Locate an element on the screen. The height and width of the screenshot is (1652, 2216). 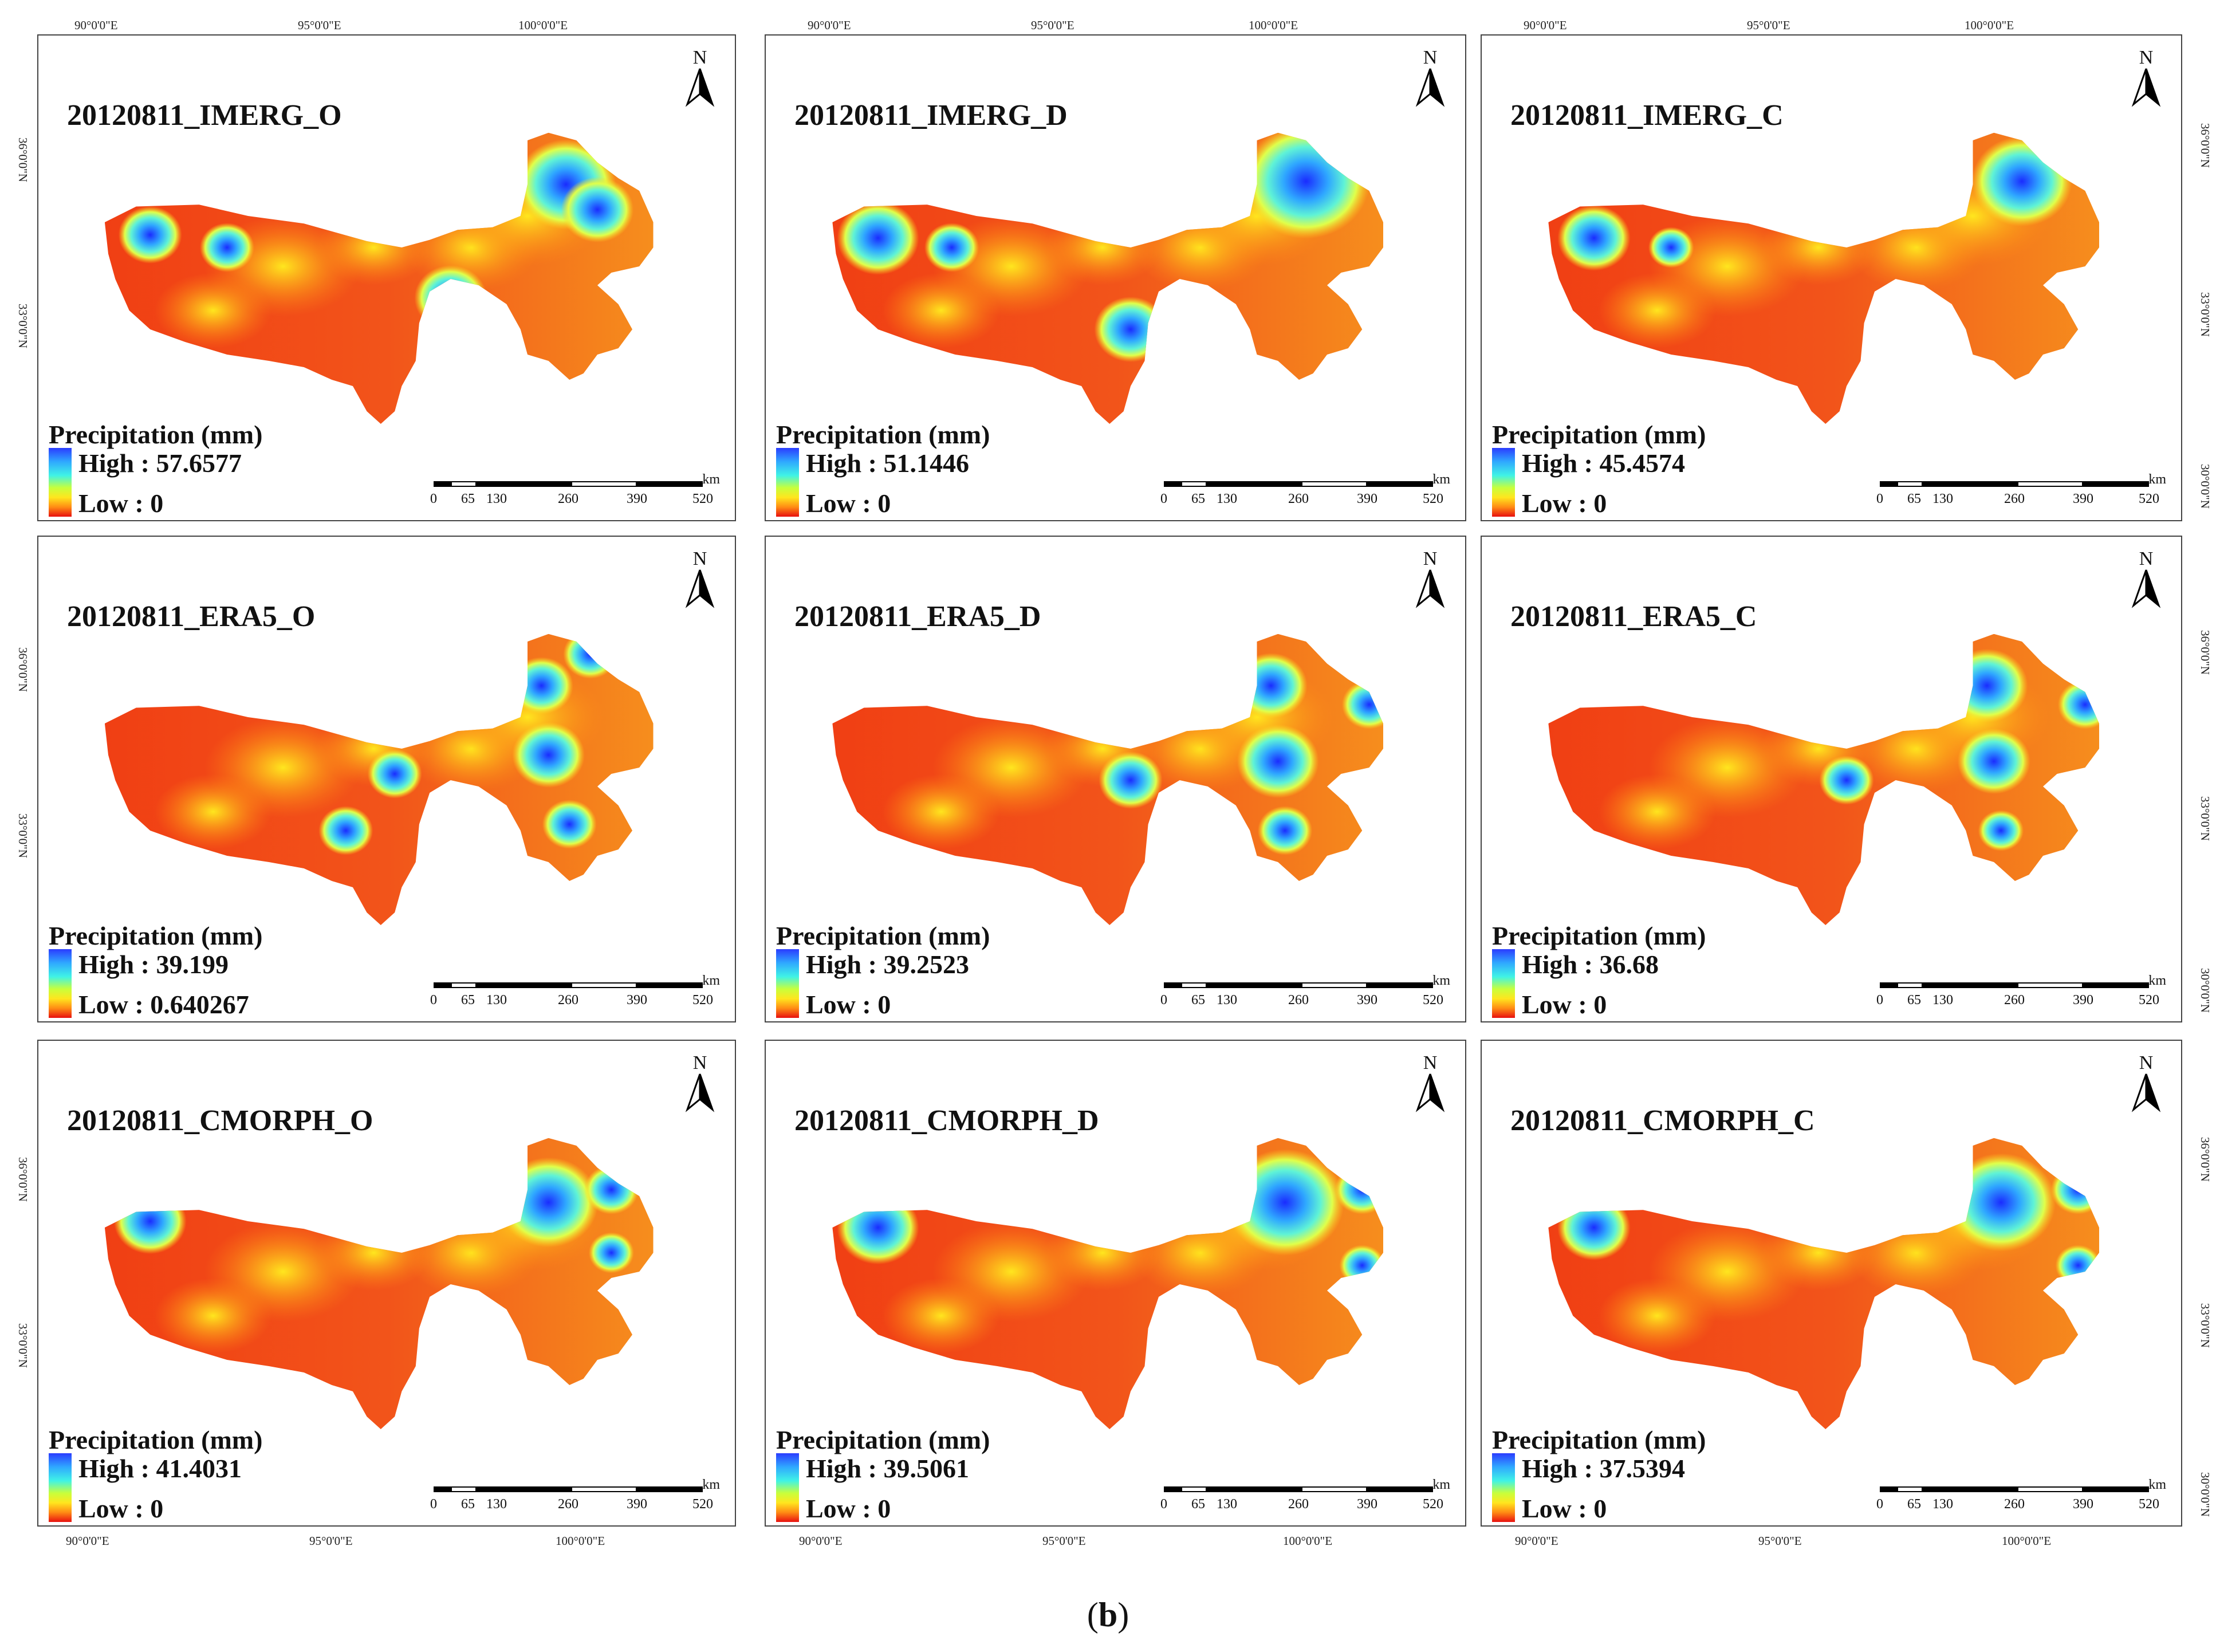
lon-label-top-1: 90°0'0"E is located at coordinates (96, 25).